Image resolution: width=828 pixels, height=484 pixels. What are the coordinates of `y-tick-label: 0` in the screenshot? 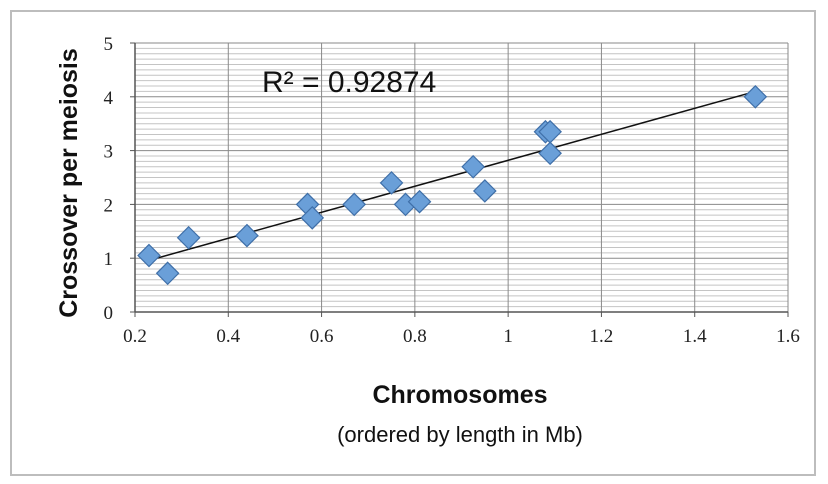 It's located at (109, 313).